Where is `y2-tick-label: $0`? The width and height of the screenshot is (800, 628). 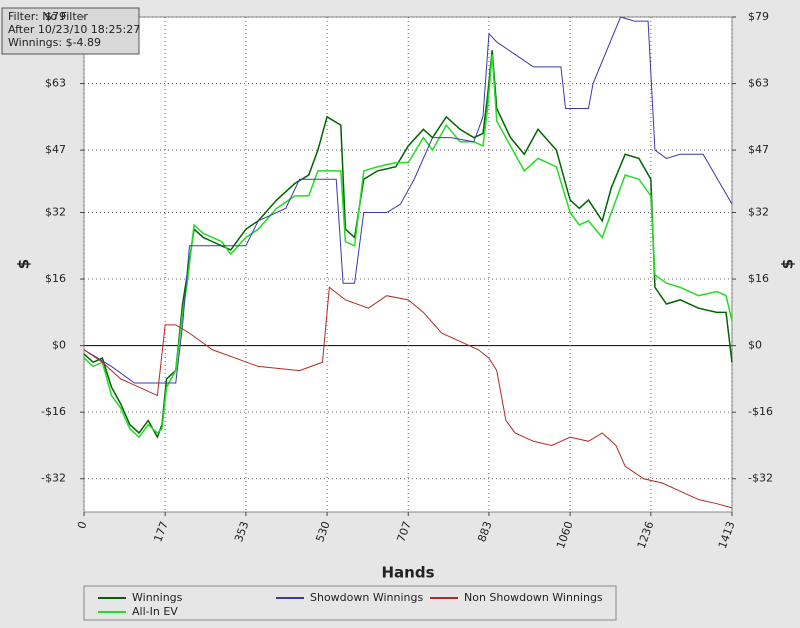
y2-tick-label: $0 is located at coordinates (755, 345).